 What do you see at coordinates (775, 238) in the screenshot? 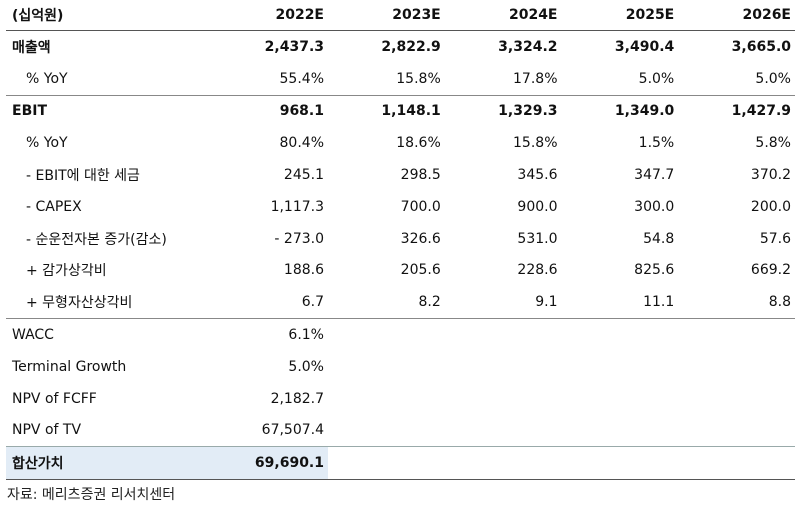
I see `cell-value: 57.6` at bounding box center [775, 238].